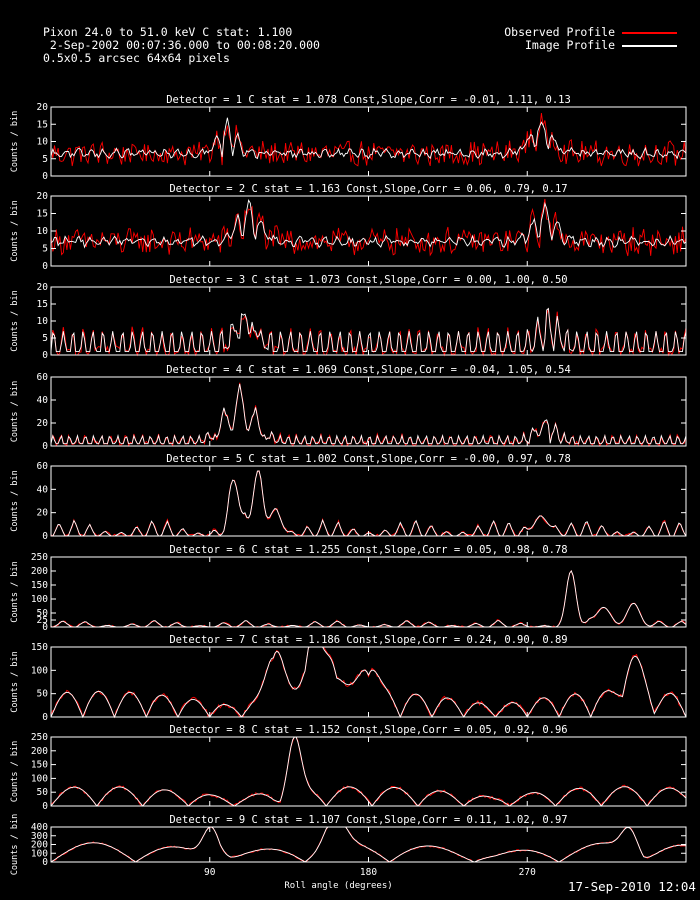  I want to click on detector-6-ytick-label: 100, so click(39, 599).